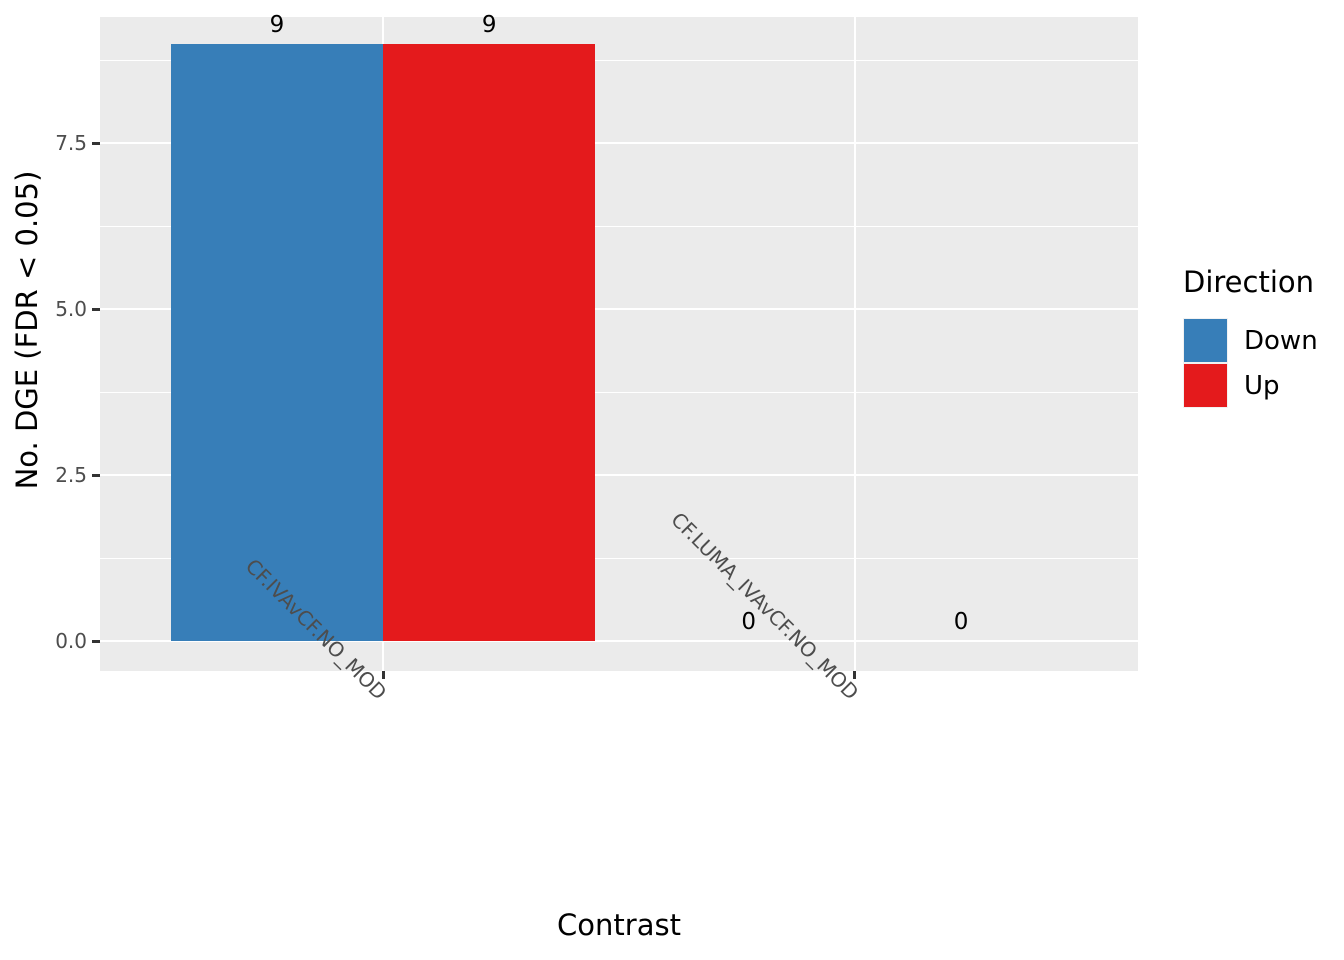 This screenshot has height=960, width=1344. Describe the element at coordinates (71, 475) in the screenshot. I see `y-tick-label: 2.5` at that location.